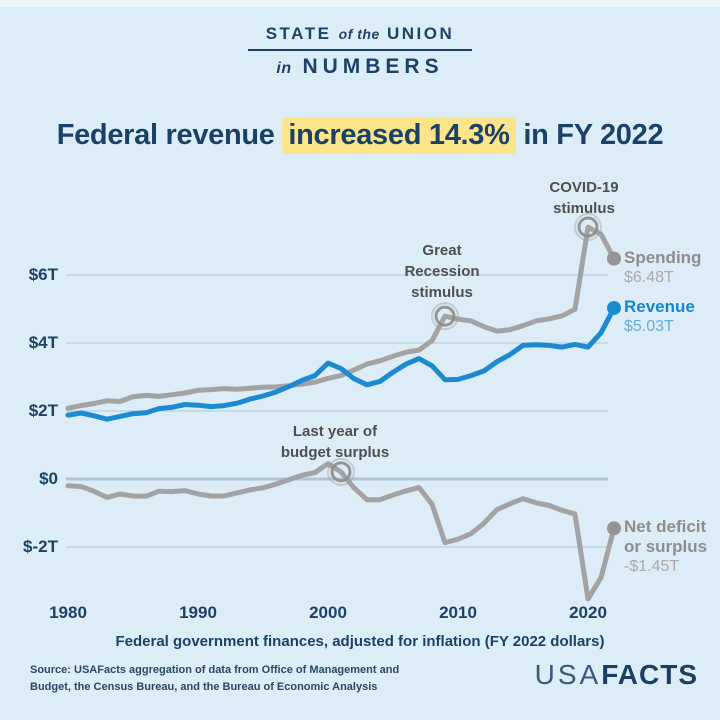  Describe the element at coordinates (614, 258) in the screenshot. I see `end-dot-spending` at that location.